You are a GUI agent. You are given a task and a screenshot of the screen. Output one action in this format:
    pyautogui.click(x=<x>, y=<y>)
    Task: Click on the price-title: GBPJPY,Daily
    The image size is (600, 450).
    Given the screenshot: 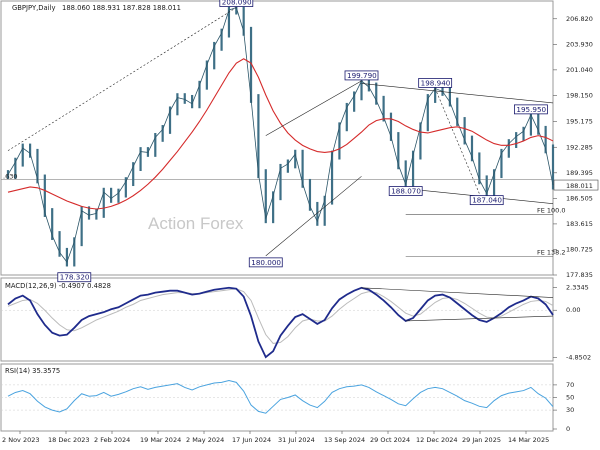 What is the action you would take?
    pyautogui.click(x=34, y=8)
    